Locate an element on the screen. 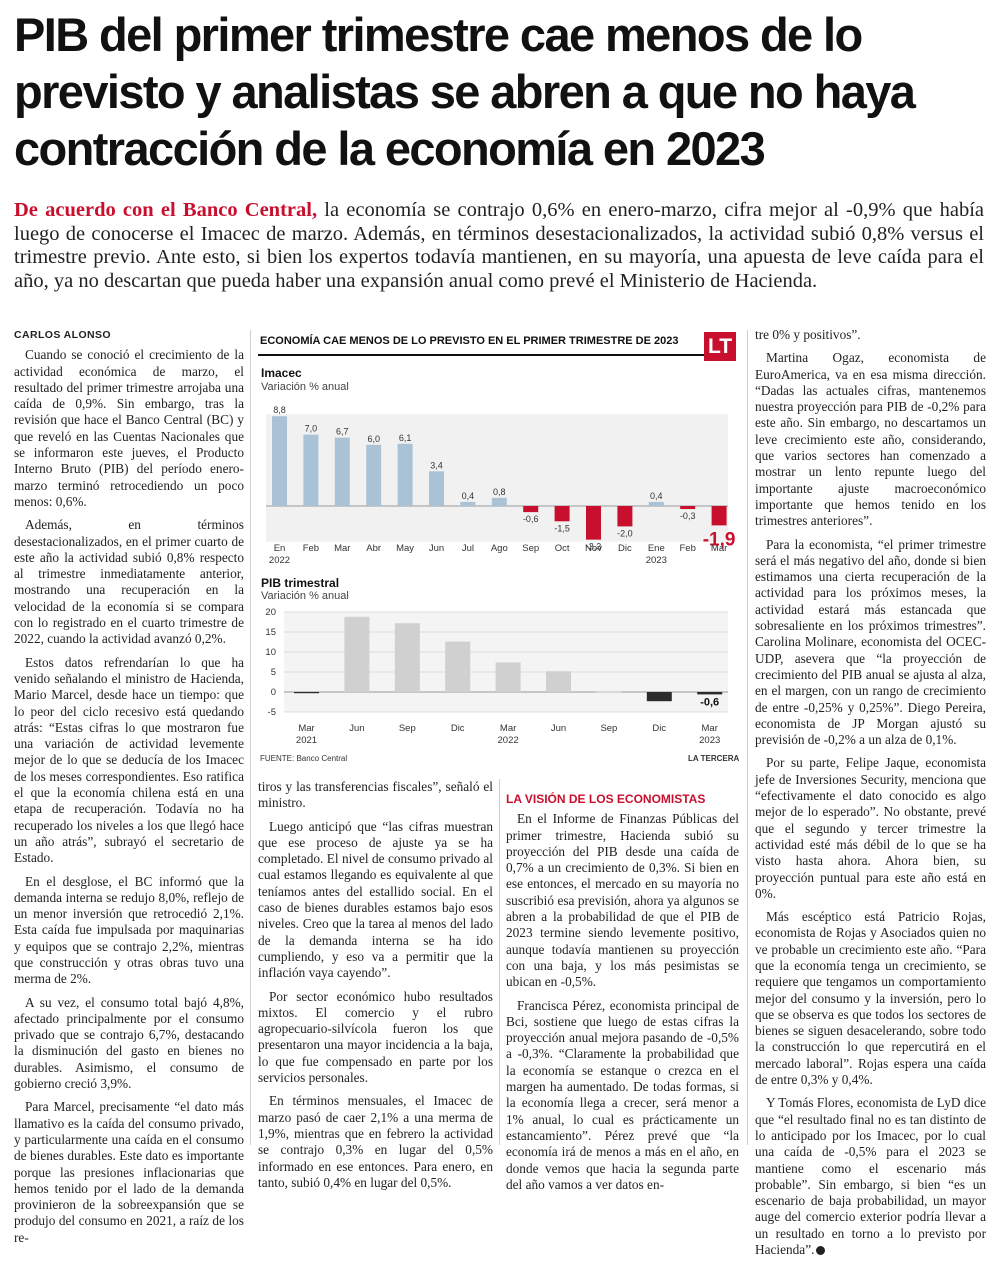 The width and height of the screenshot is (1000, 1265). imacec-title: Imacec is located at coordinates (281, 373).